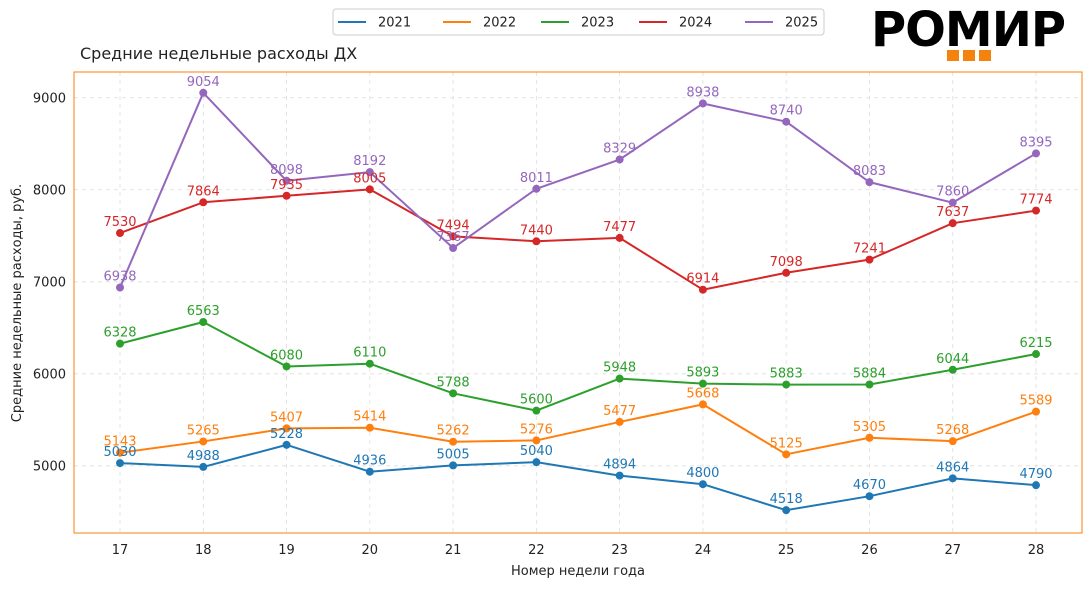 Image resolution: width=1091 pixels, height=591 pixels. I want to click on data-label: 6563, so click(203, 311).